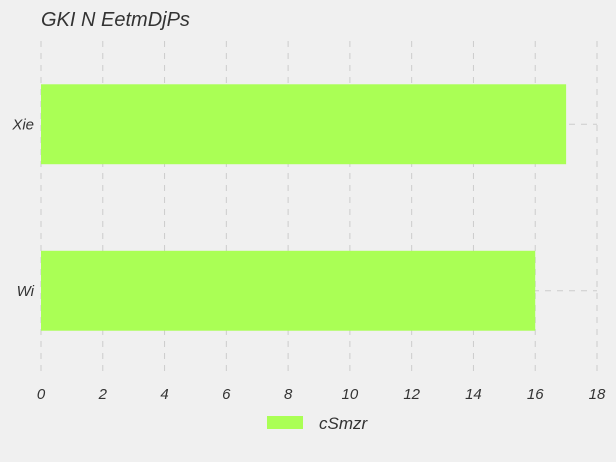 This screenshot has width=616, height=462. I want to click on x-tick-label: 18, so click(597, 394).